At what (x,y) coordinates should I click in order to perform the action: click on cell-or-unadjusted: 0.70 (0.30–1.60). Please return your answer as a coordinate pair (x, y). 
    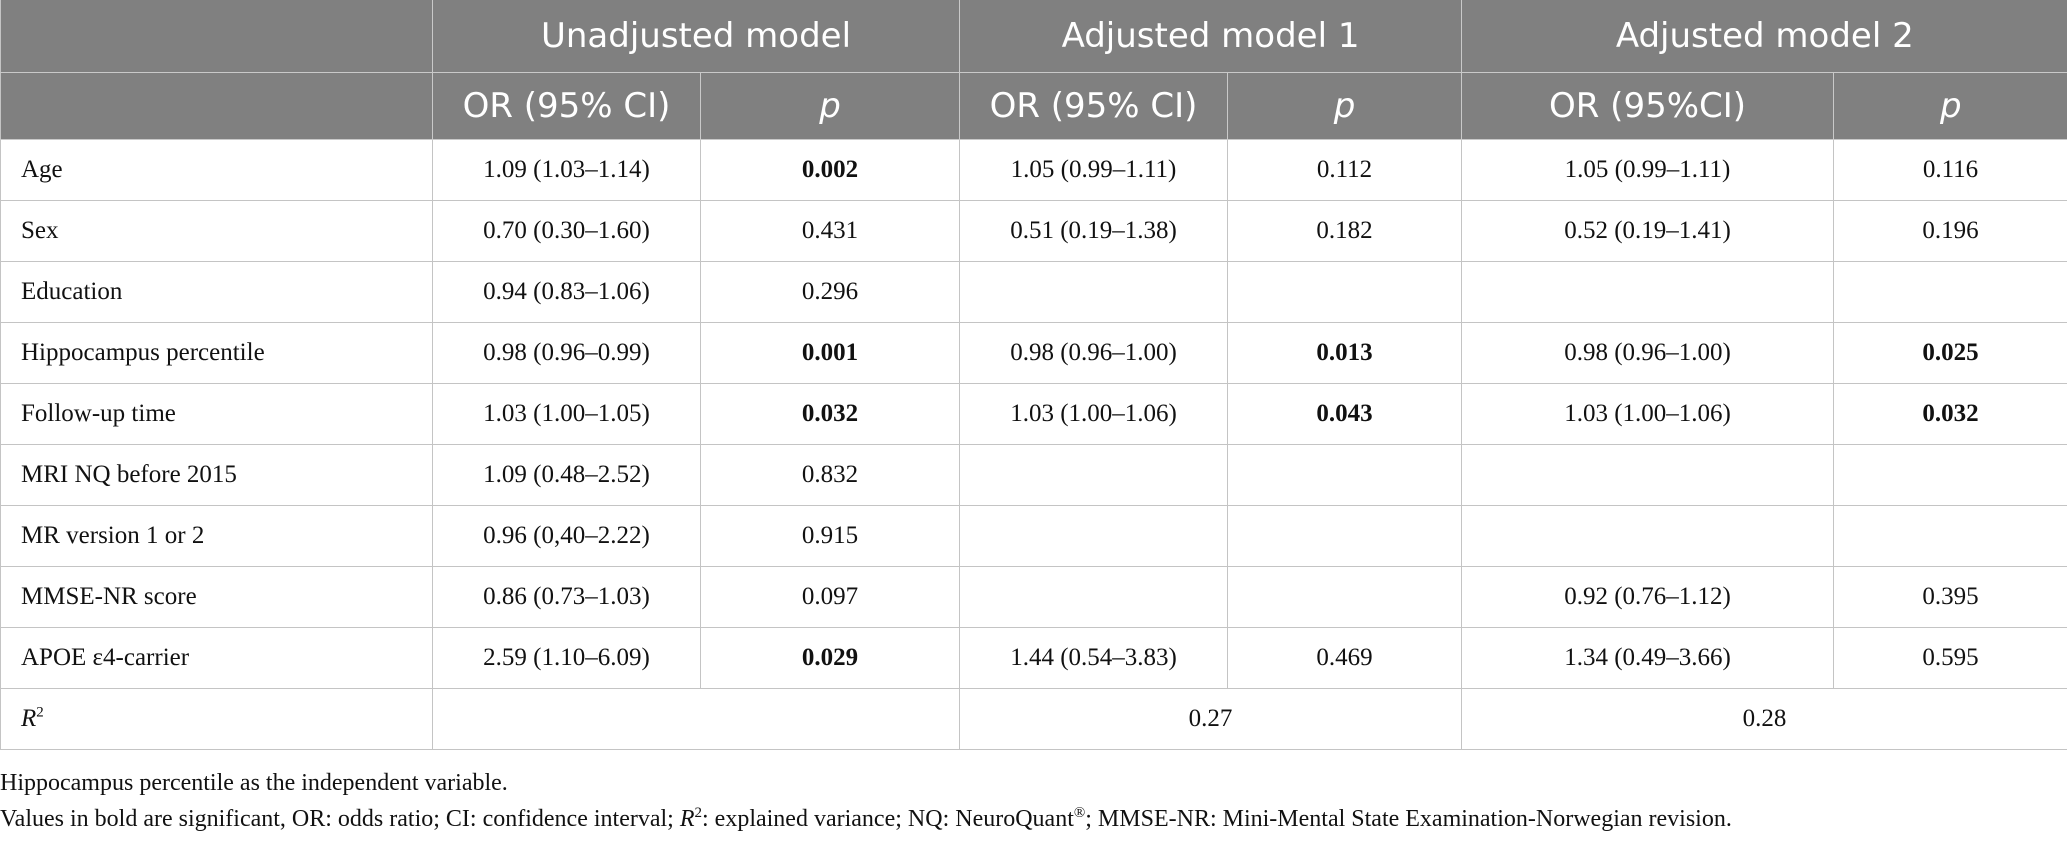
    Looking at the image, I should click on (566, 231).